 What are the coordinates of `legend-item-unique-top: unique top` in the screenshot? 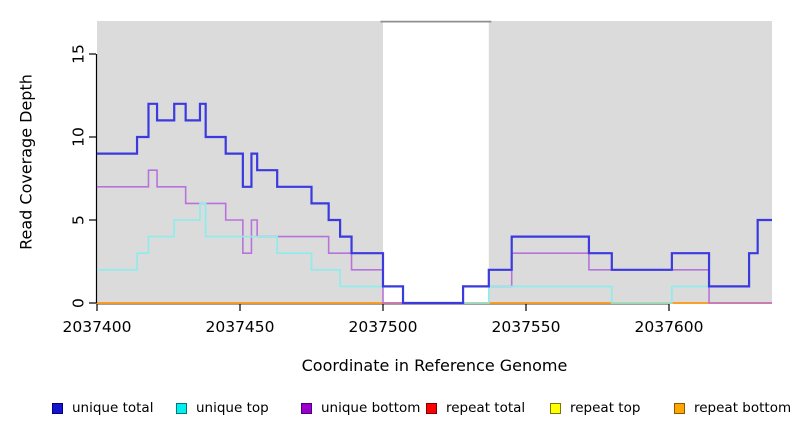 It's located at (222, 408).